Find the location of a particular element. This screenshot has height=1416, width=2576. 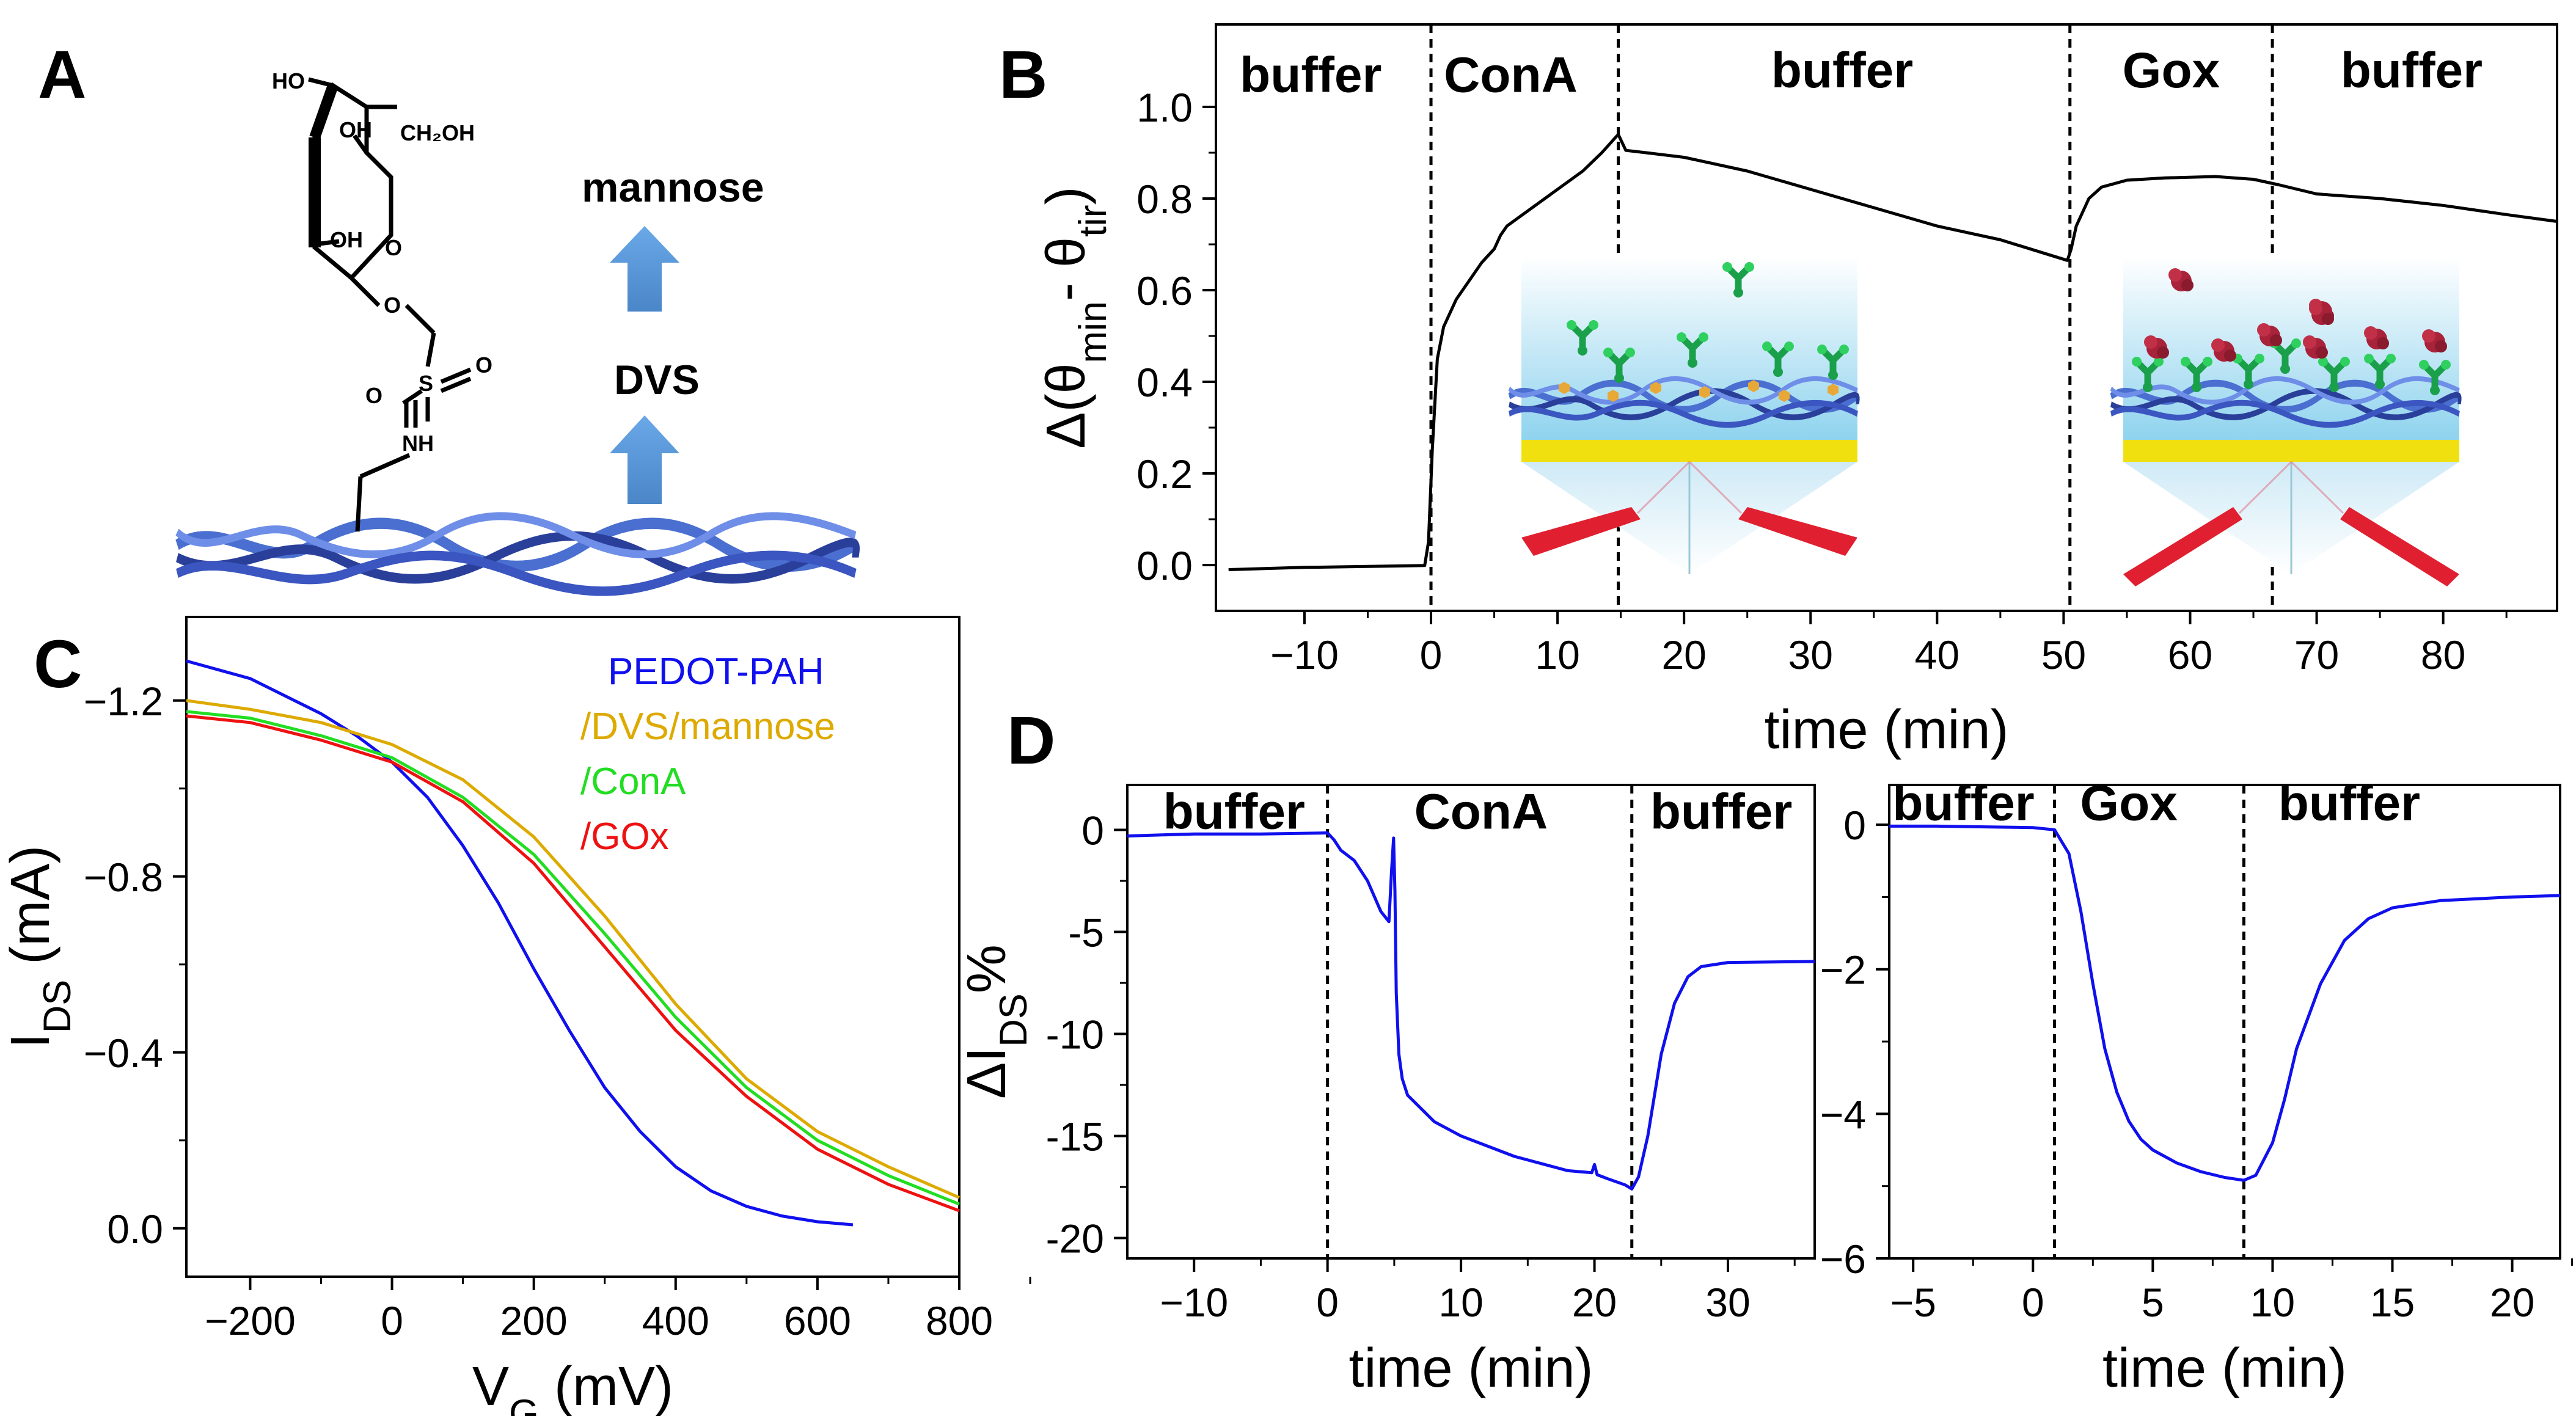

spr-illustration-cona is located at coordinates (1683, 415).